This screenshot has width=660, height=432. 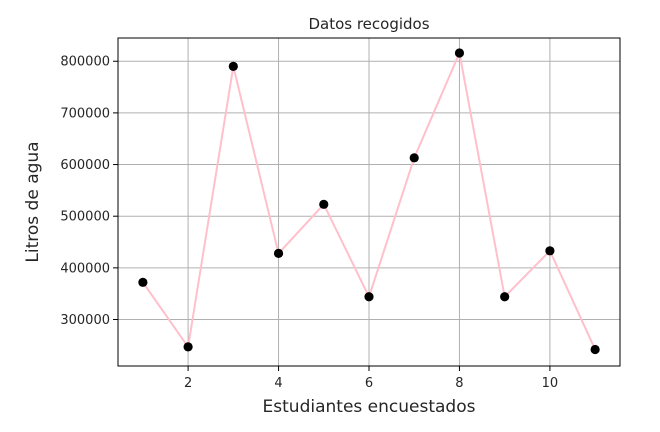 I want to click on x-tick-label: 8, so click(x=459, y=383).